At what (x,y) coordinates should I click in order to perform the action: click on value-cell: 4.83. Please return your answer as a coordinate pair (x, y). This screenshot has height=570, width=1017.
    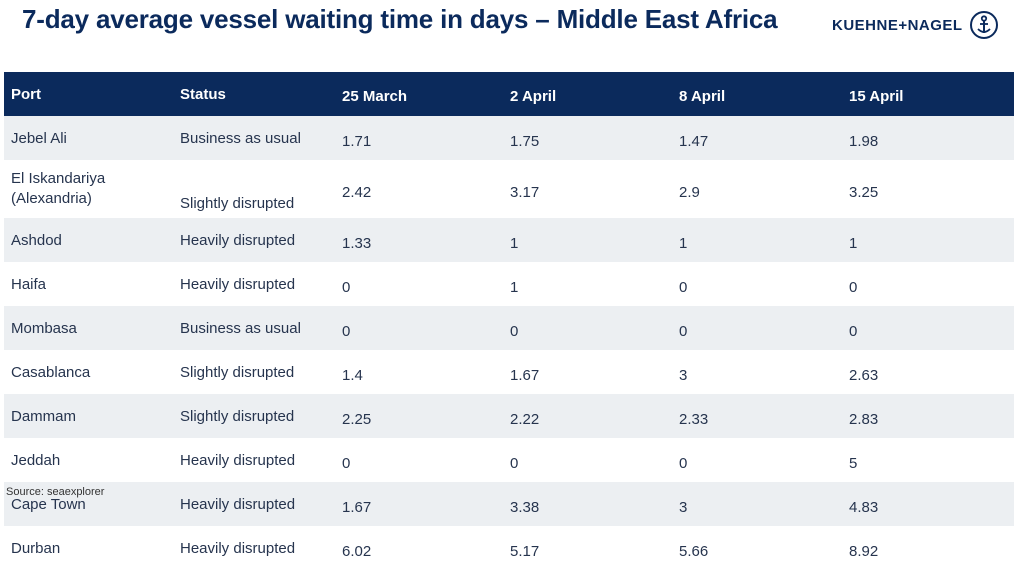
    Looking at the image, I should click on (864, 507).